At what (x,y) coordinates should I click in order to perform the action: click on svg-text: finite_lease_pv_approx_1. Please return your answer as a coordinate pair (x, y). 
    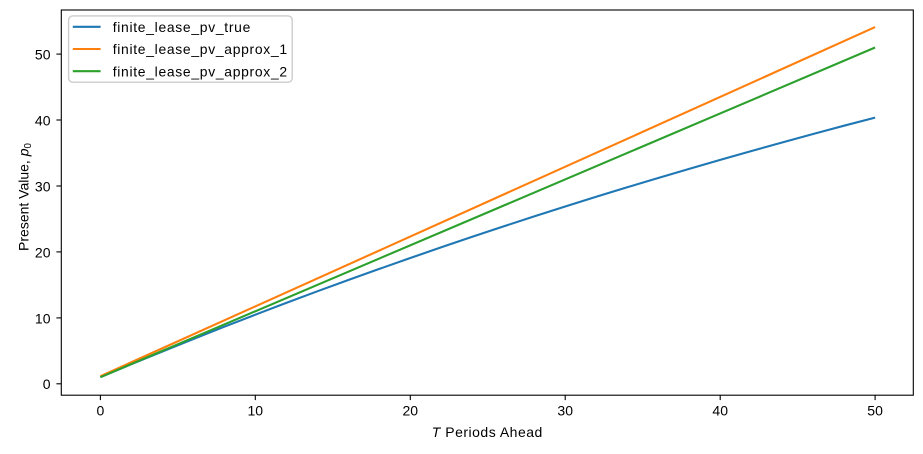
    Looking at the image, I should click on (200, 49).